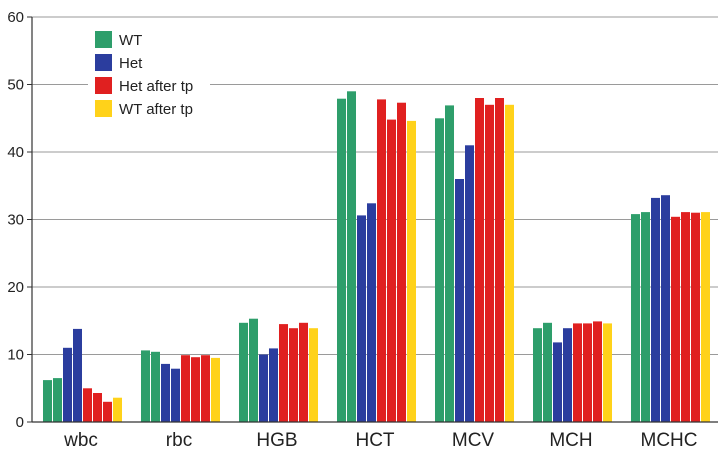 Image resolution: width=722 pixels, height=451 pixels. What do you see at coordinates (15, 17) in the screenshot?
I see `y-tick-label: 60` at bounding box center [15, 17].